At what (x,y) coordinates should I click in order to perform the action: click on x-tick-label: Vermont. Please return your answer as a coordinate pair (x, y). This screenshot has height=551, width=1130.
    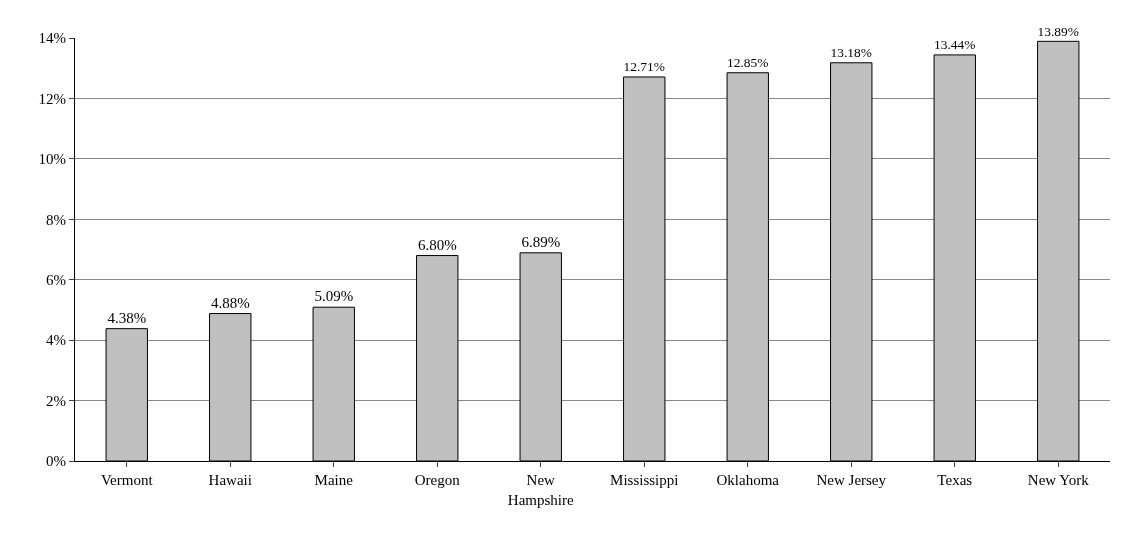
    Looking at the image, I should click on (127, 480).